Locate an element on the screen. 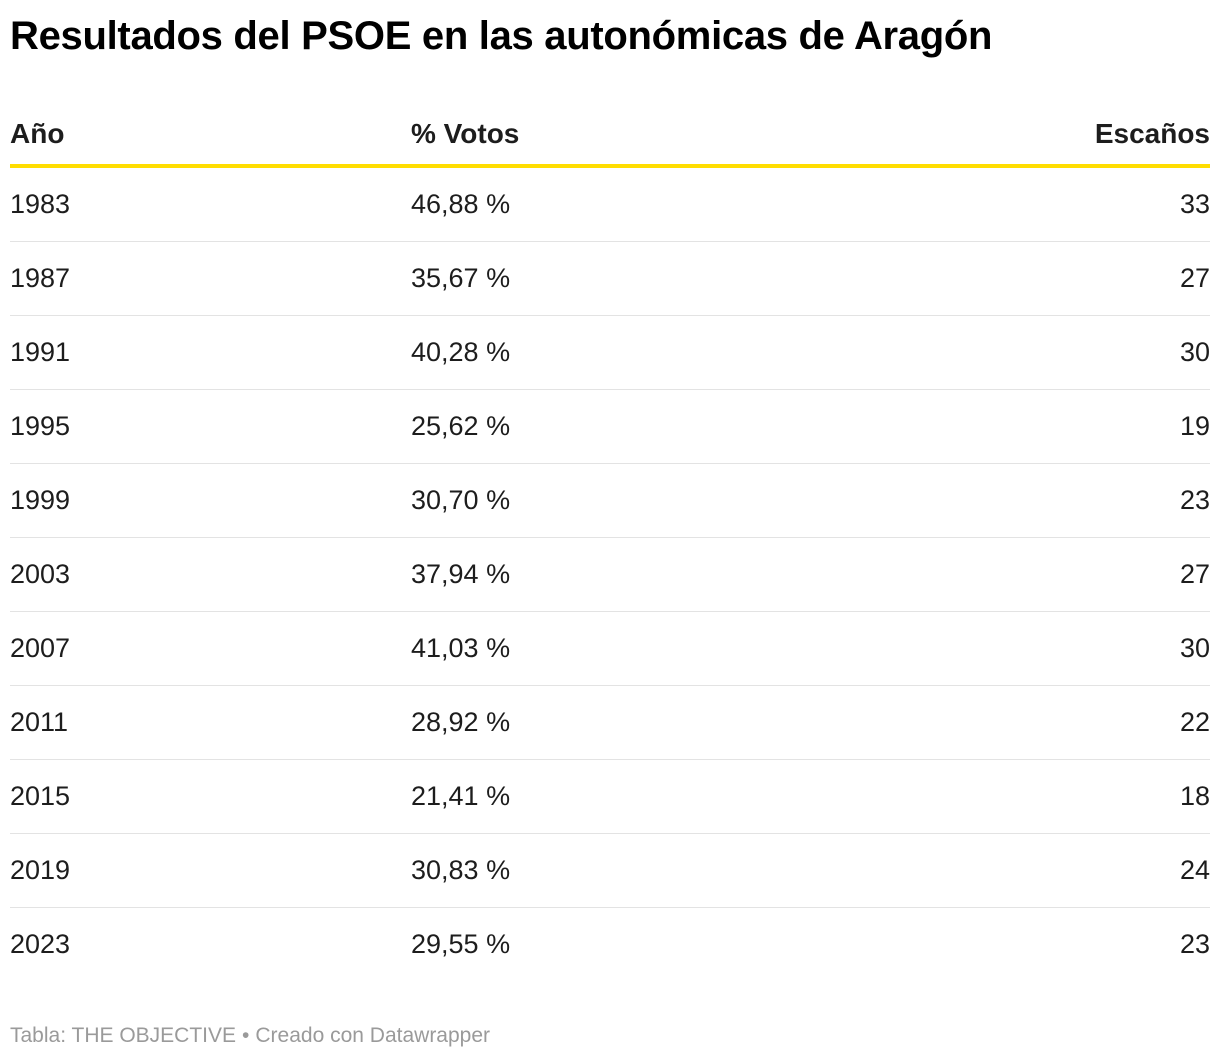 Image resolution: width=1220 pixels, height=1060 pixels. cell-votes: 21,41 % is located at coordinates (461, 796).